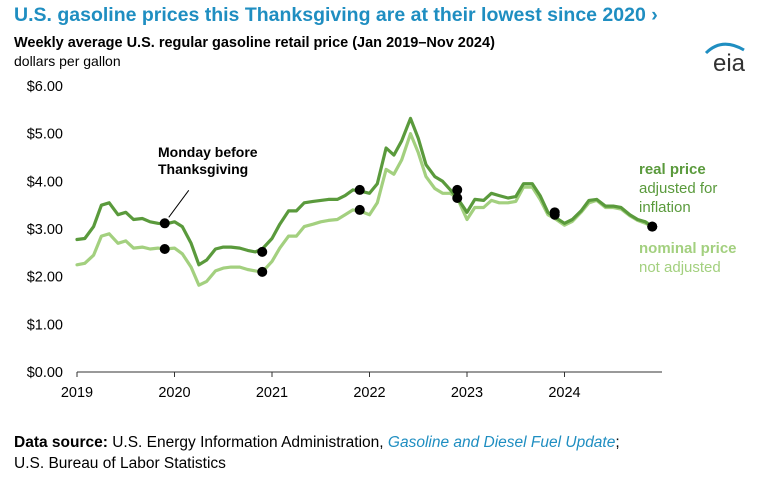 The width and height of the screenshot is (773, 485). Describe the element at coordinates (247, 442) in the screenshot. I see `source-text-eia: U.S. Energy Information Administration,` at that location.